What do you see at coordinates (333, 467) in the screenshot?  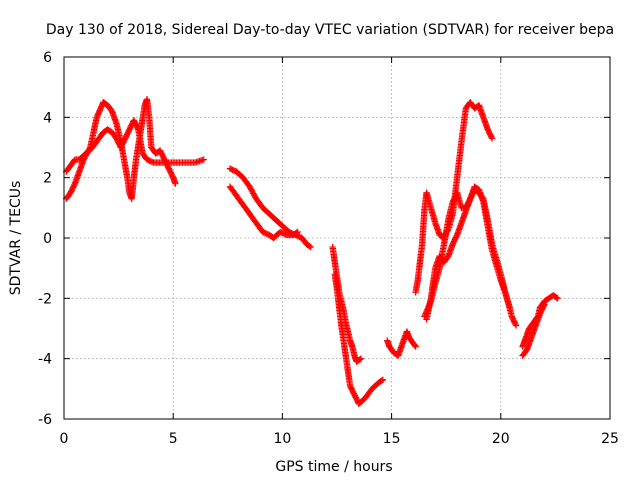 I see `x-axis-label: GPS time / hours` at bounding box center [333, 467].